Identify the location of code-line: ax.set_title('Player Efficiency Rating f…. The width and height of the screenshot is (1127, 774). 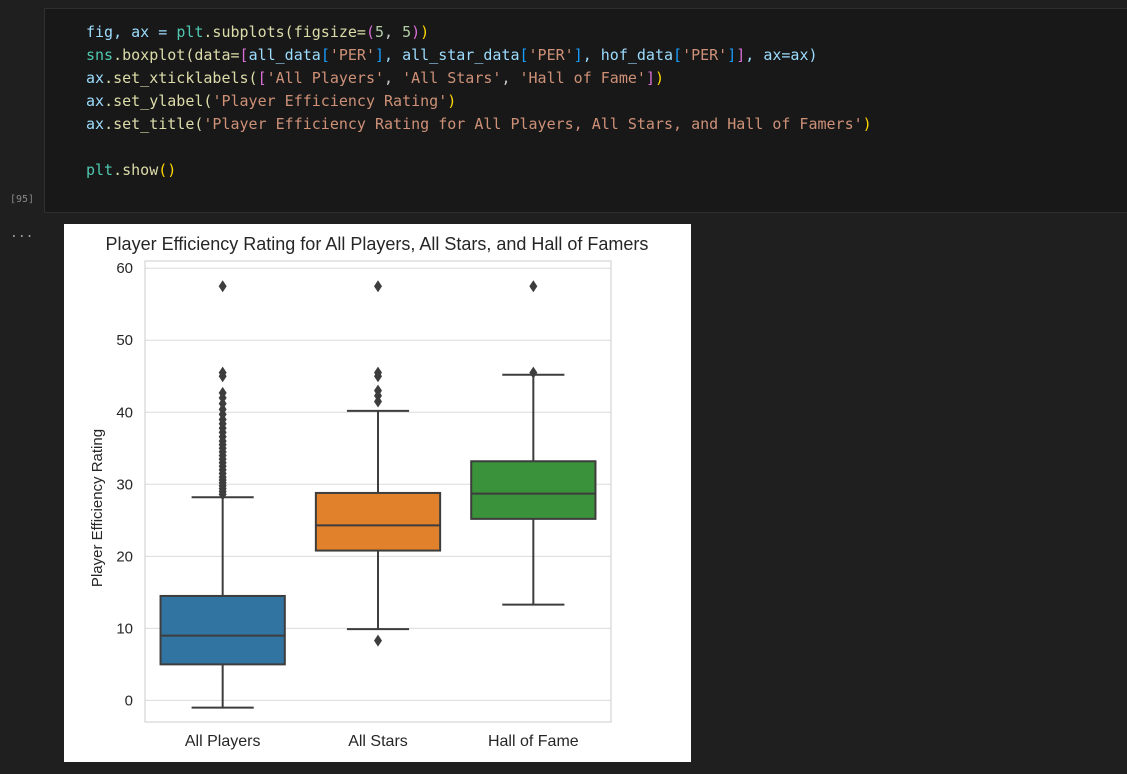
(479, 124).